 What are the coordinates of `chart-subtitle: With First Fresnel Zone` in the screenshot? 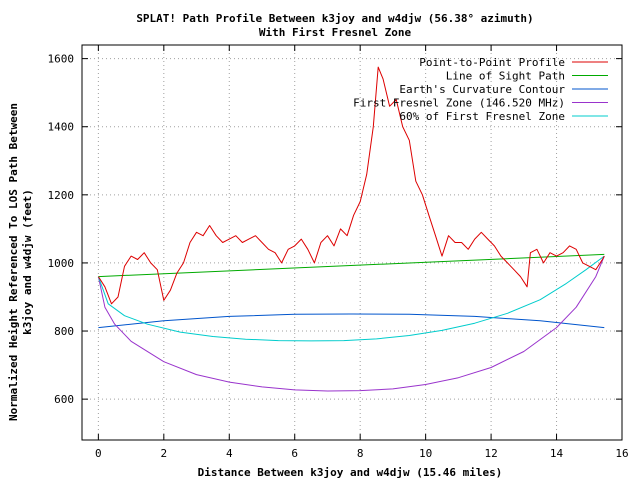 It's located at (335, 32).